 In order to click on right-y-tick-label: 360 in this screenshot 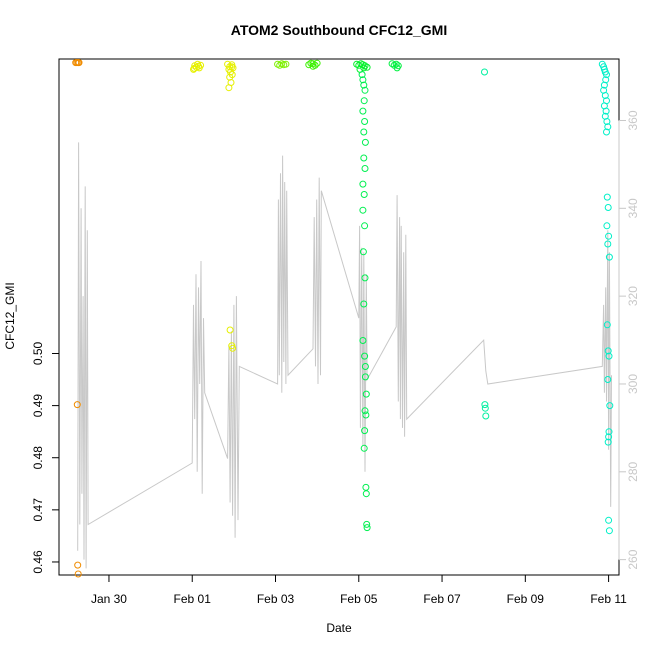, I will do `click(633, 120)`.